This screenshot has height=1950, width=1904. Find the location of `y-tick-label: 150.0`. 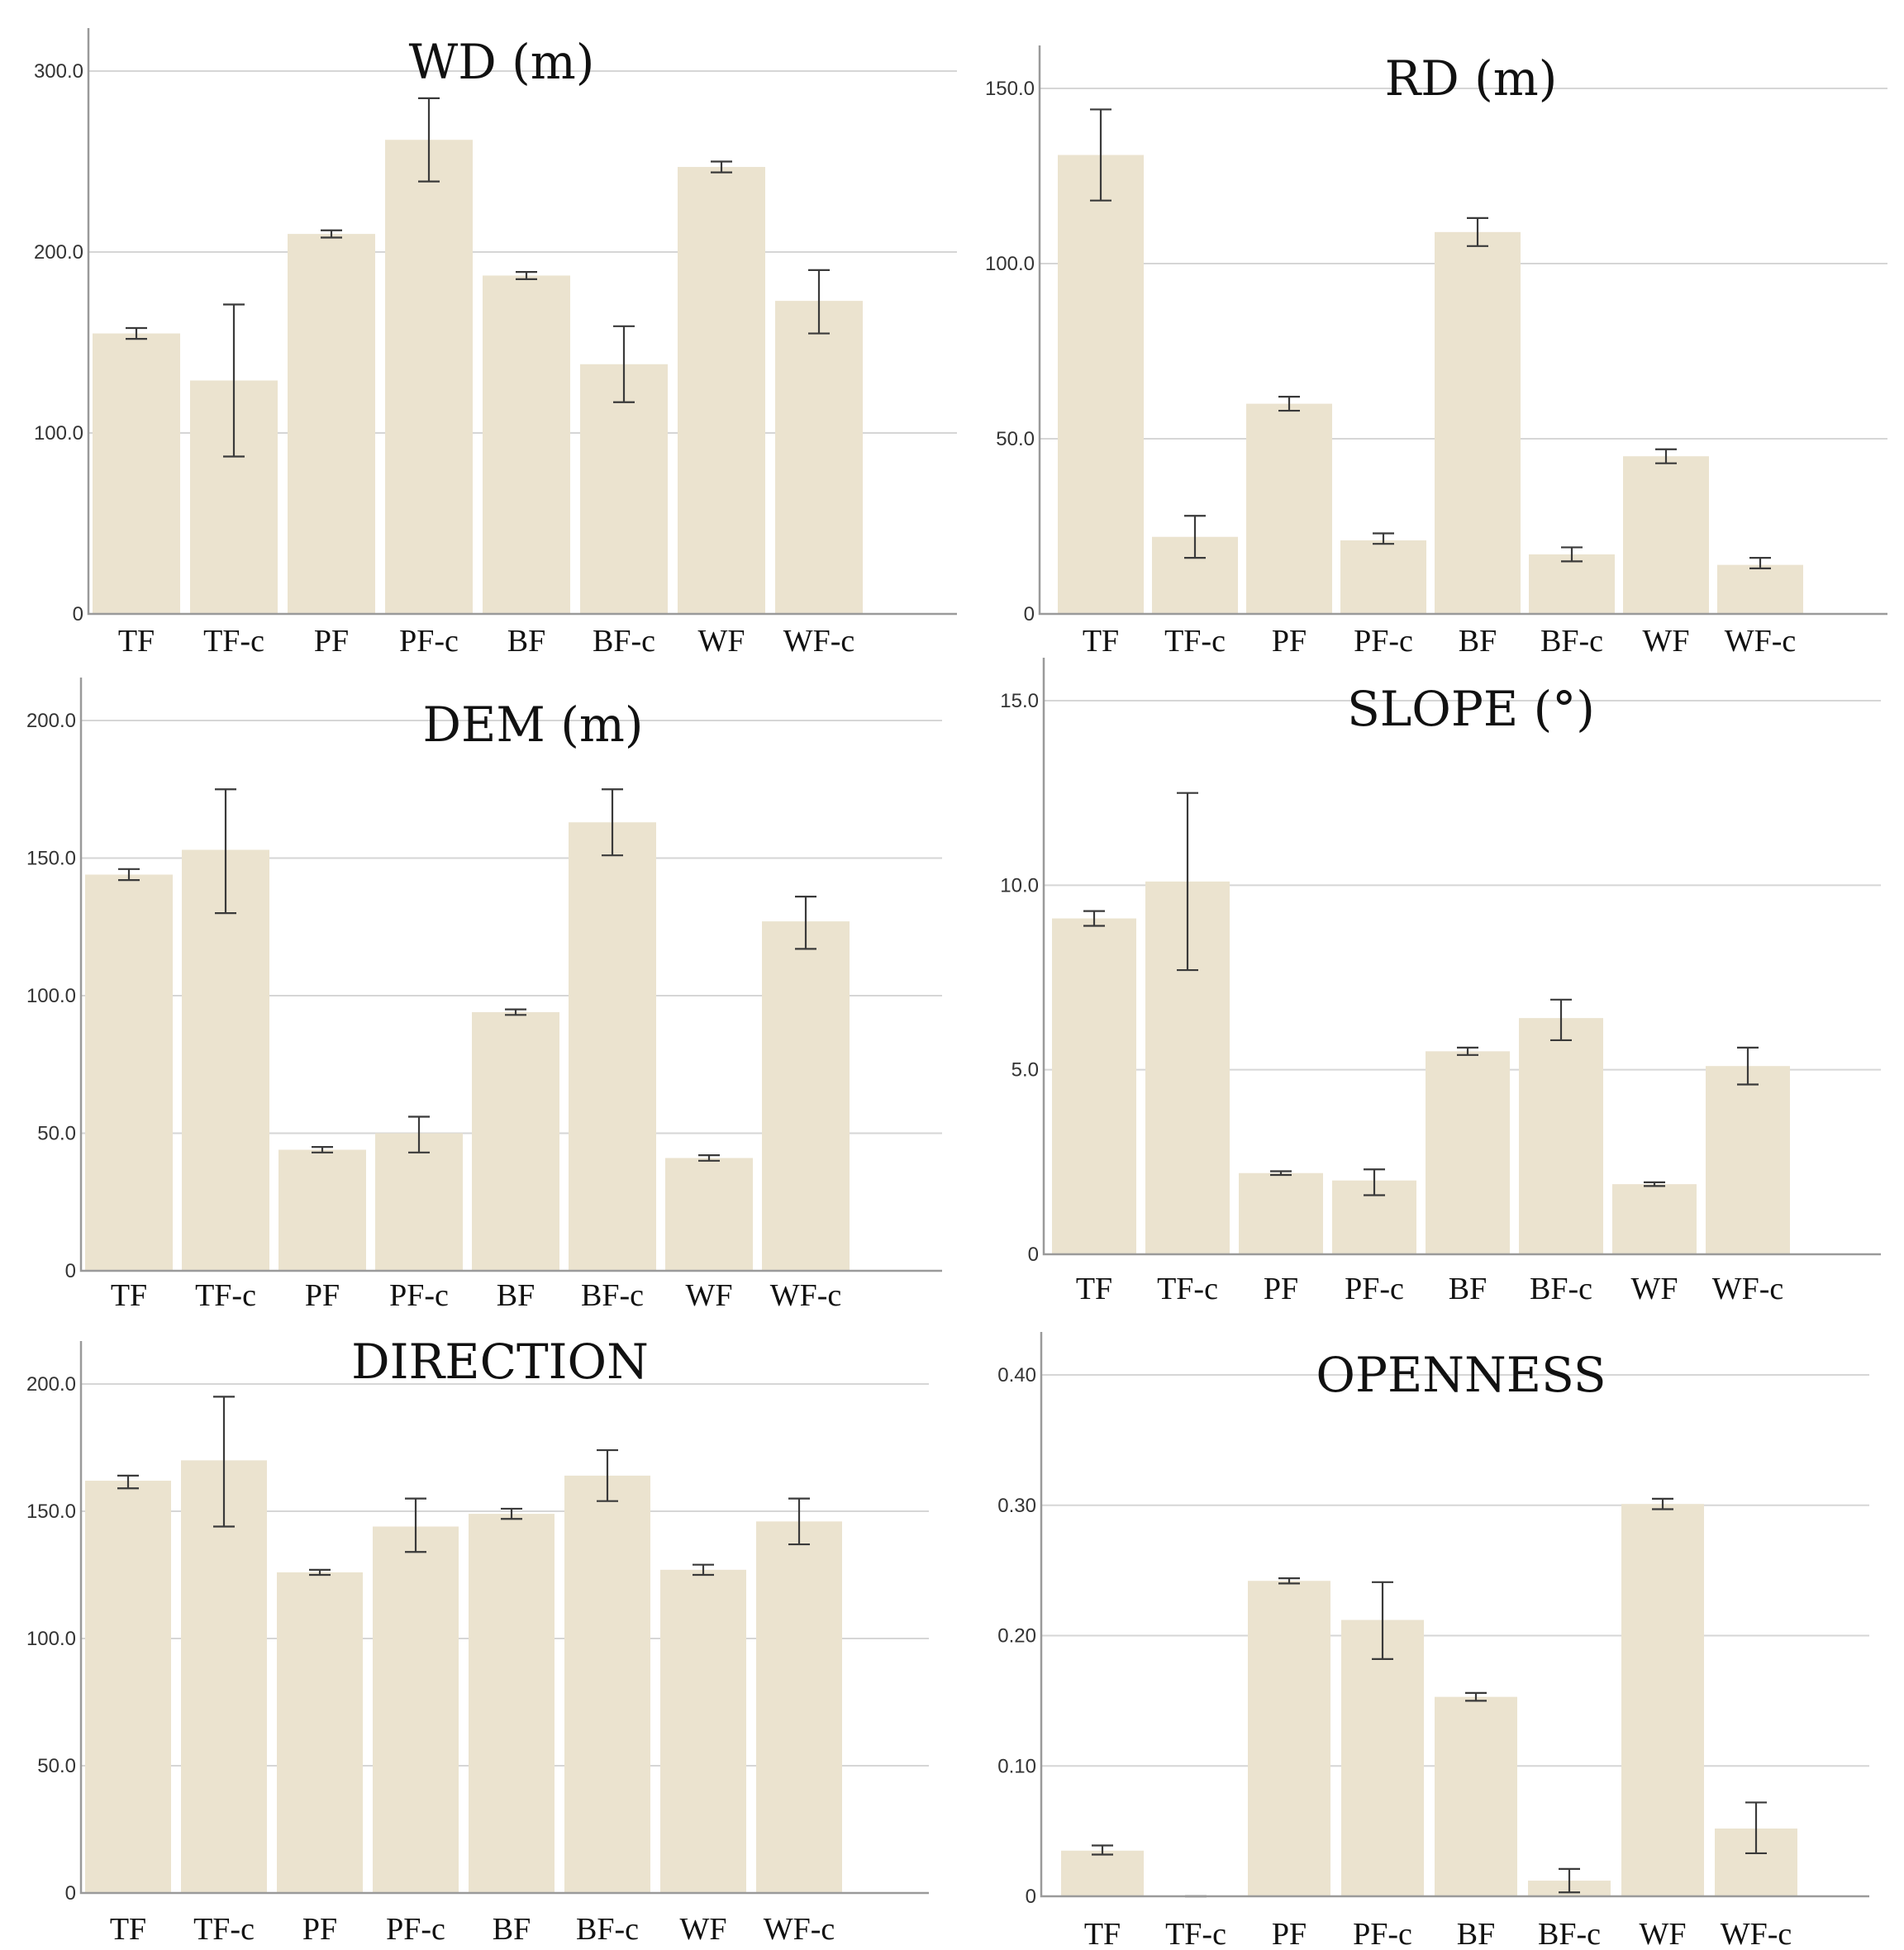

y-tick-label: 150.0 is located at coordinates (51, 1512).